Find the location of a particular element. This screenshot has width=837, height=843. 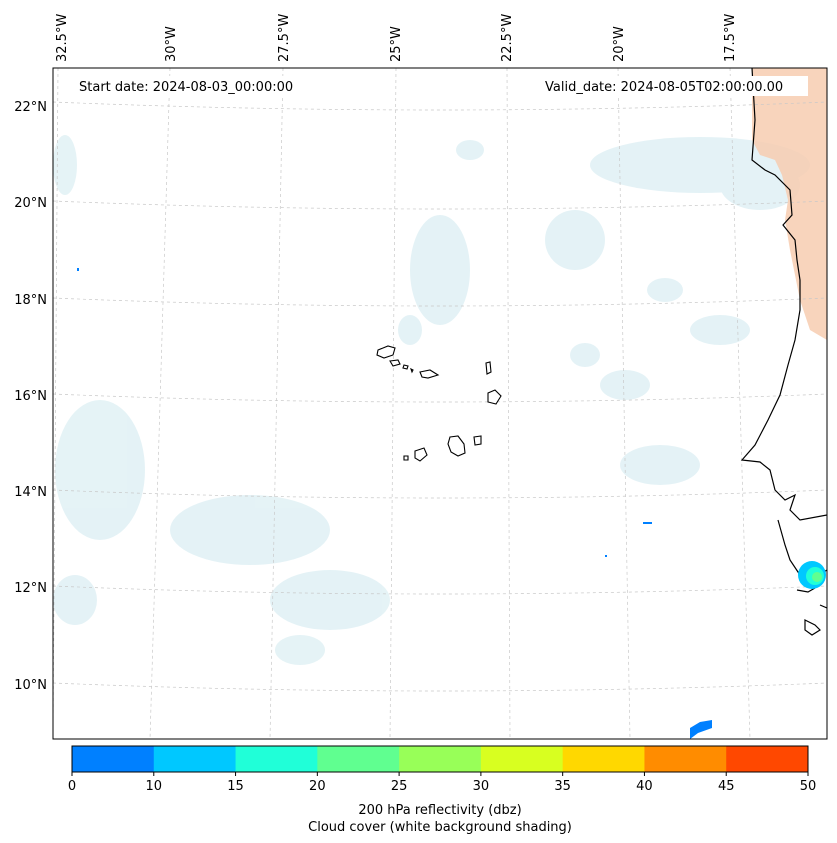

colorbar-tick-label: 30 is located at coordinates (481, 786).